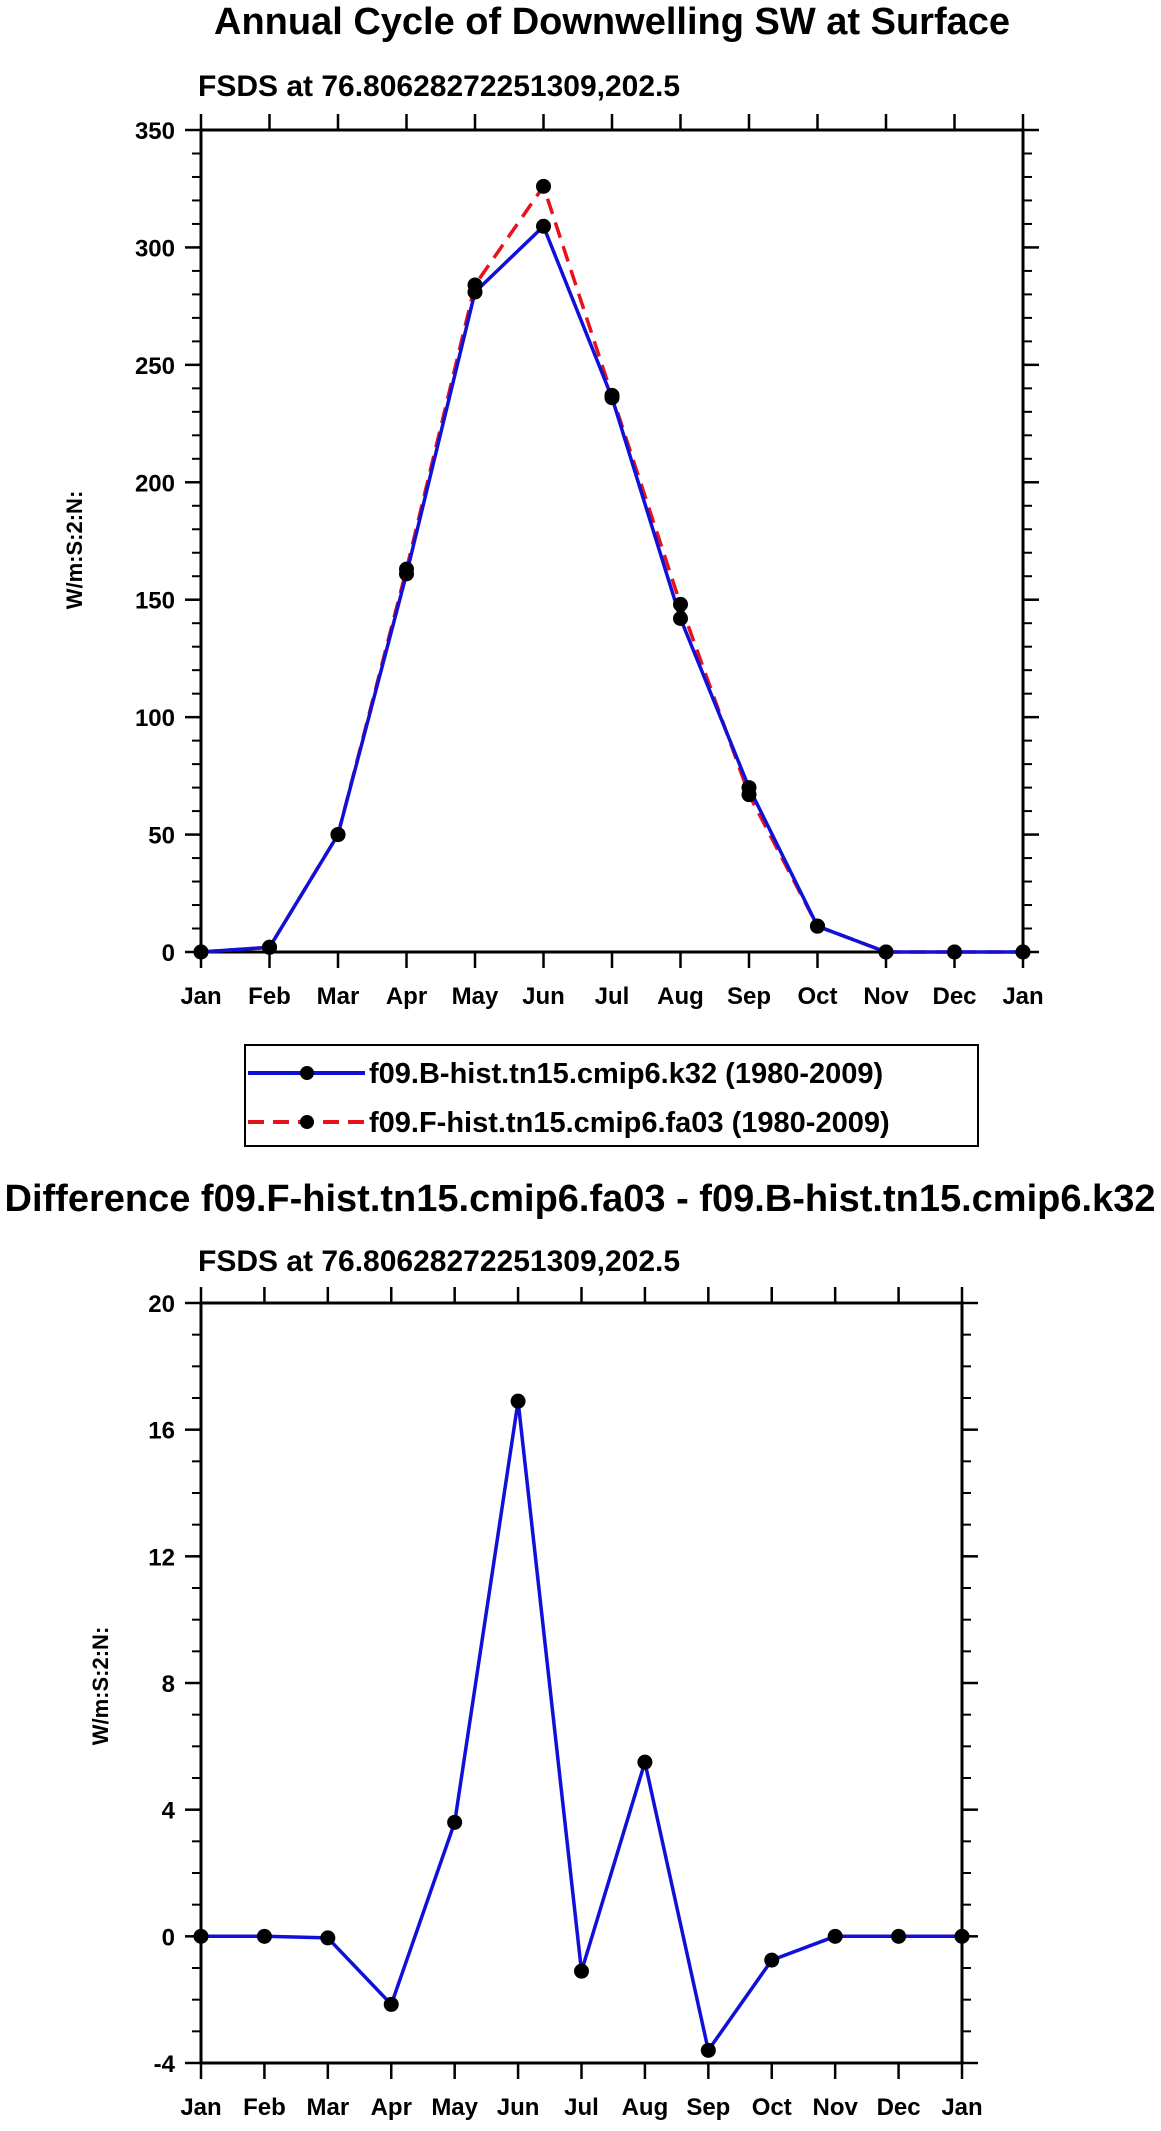 The height and width of the screenshot is (2131, 1161). I want to click on legend-marker-b-hist, so click(307, 1073).